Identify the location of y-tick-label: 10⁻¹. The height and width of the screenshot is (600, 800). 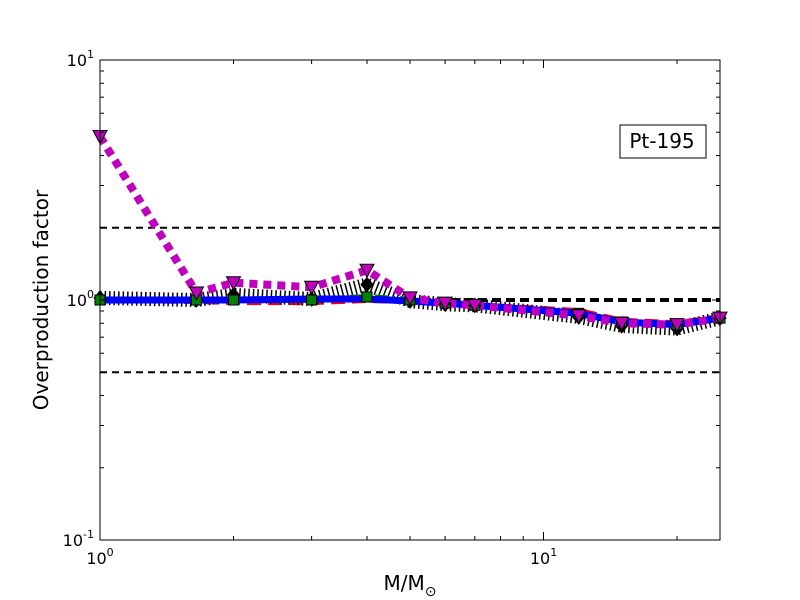
(78, 539).